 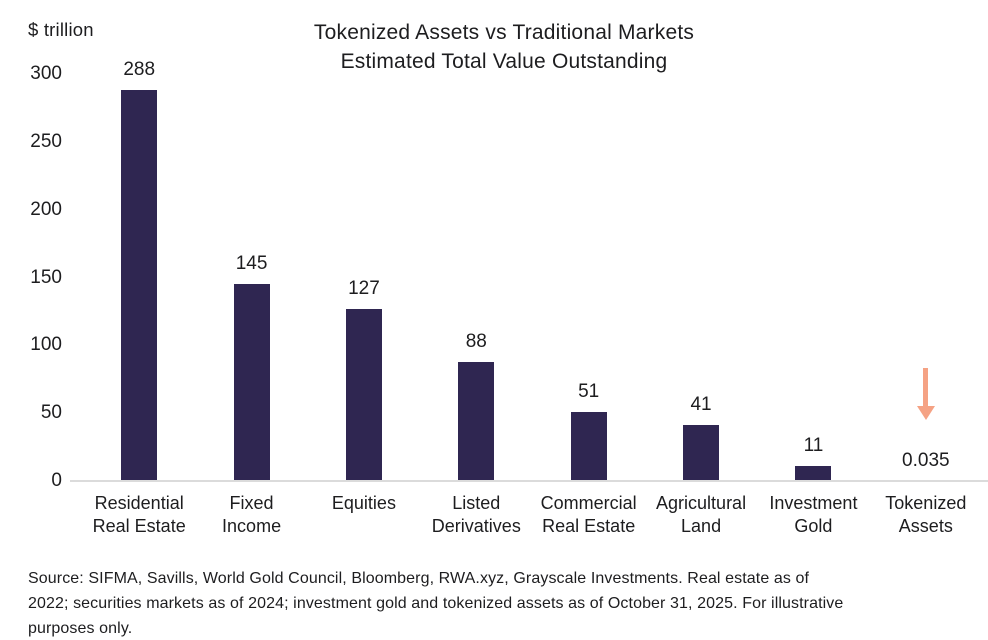 What do you see at coordinates (139, 514) in the screenshot?
I see `x-axis-category-label: Residential Real Estate` at bounding box center [139, 514].